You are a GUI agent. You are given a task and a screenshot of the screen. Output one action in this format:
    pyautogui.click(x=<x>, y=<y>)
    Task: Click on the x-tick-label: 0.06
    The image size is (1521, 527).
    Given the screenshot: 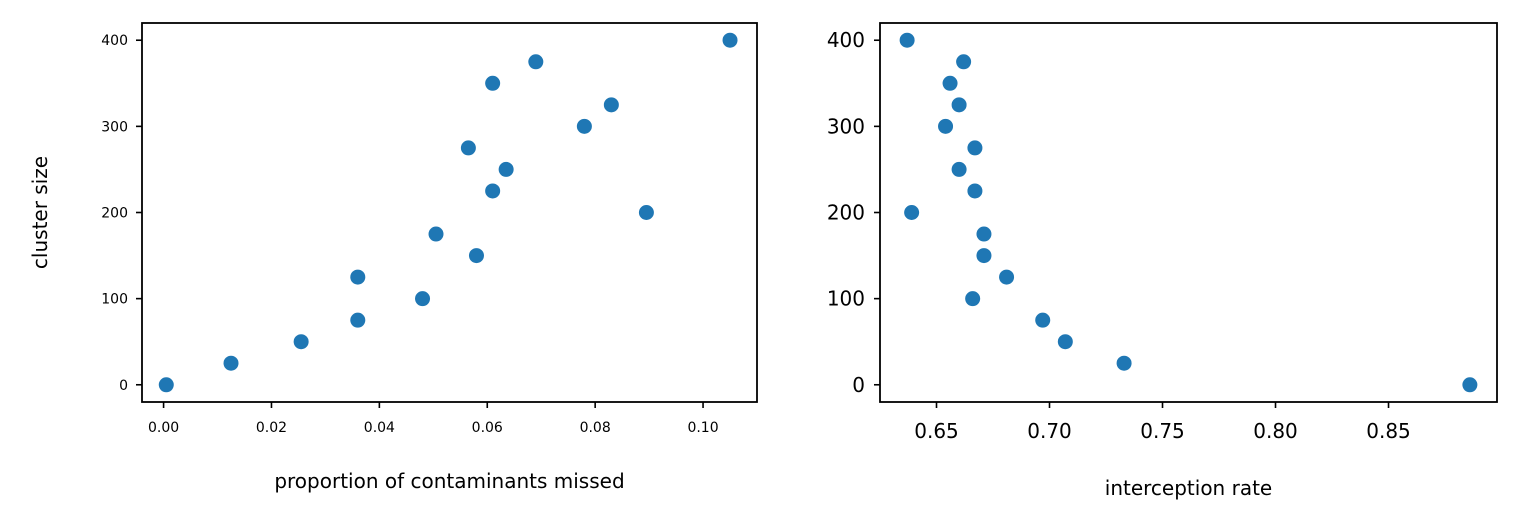 What is the action you would take?
    pyautogui.click(x=487, y=428)
    